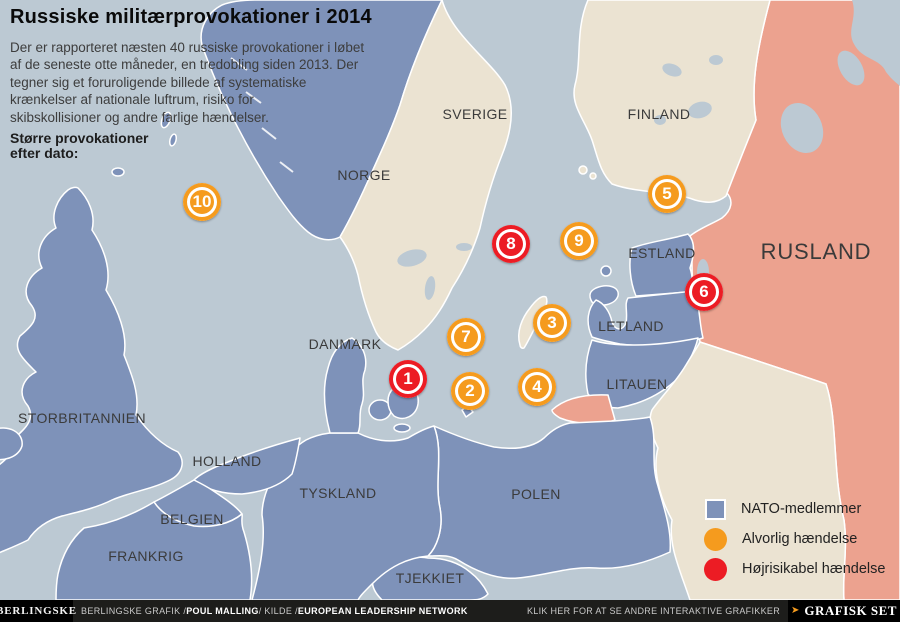 Image resolution: width=900 pixels, height=622 pixels. Describe the element at coordinates (345, 344) in the screenshot. I see `country-label-danmark: DANMARK` at that location.